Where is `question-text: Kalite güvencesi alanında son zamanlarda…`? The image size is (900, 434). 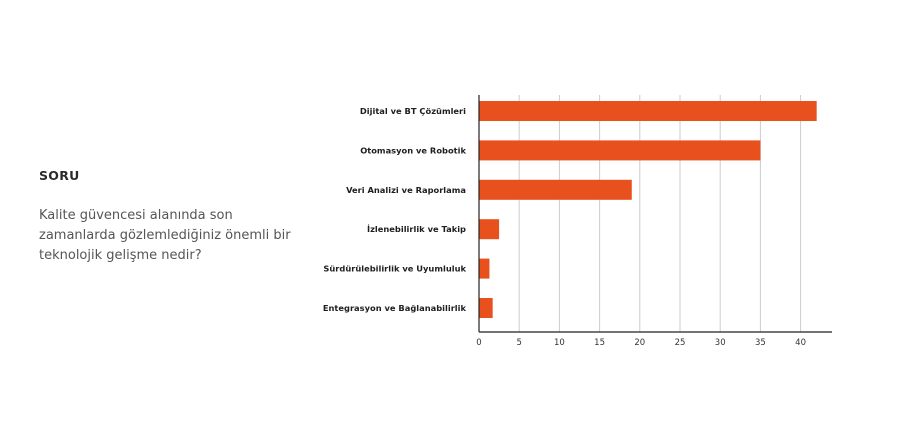 question-text: Kalite güvencesi alanında son zamanlarda… is located at coordinates (165, 235).